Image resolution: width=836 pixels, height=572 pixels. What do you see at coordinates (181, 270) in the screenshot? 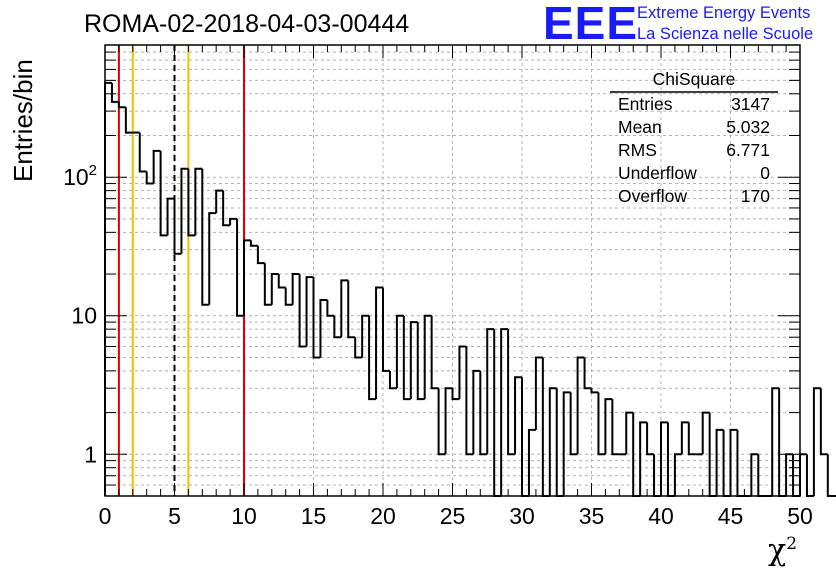
I see `reference-lines` at bounding box center [181, 270].